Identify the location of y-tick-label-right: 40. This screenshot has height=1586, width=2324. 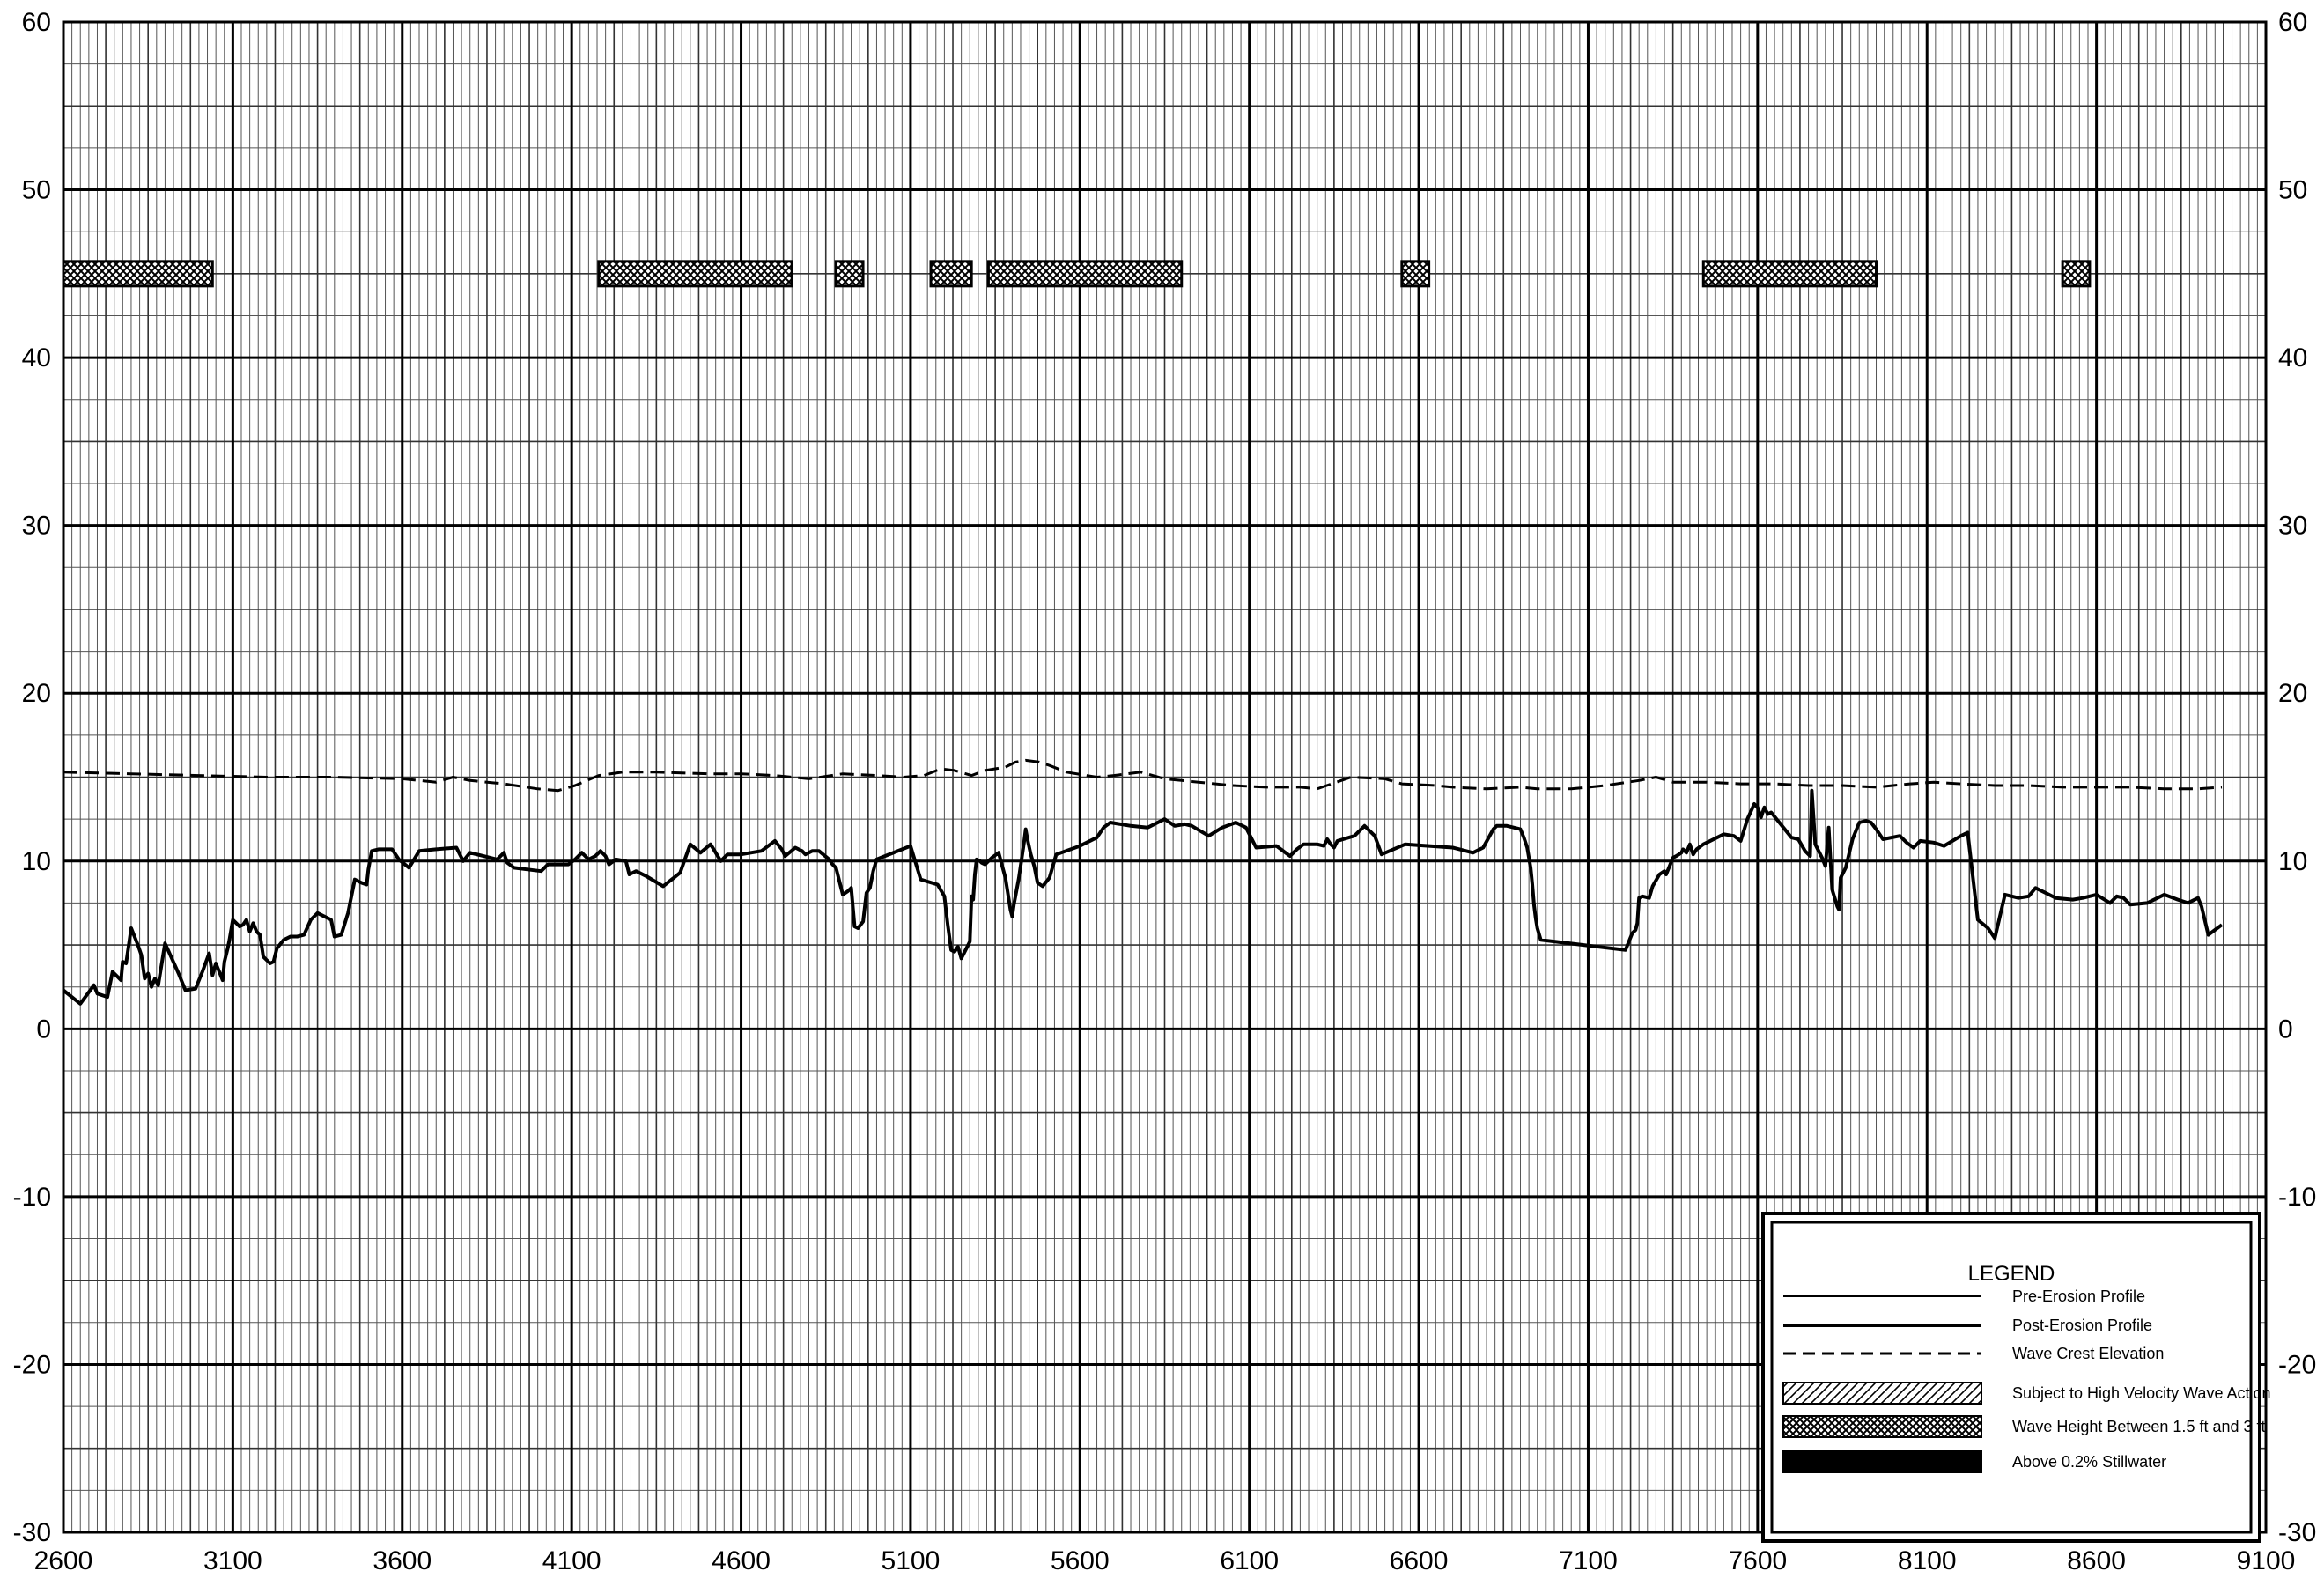
(2292, 358).